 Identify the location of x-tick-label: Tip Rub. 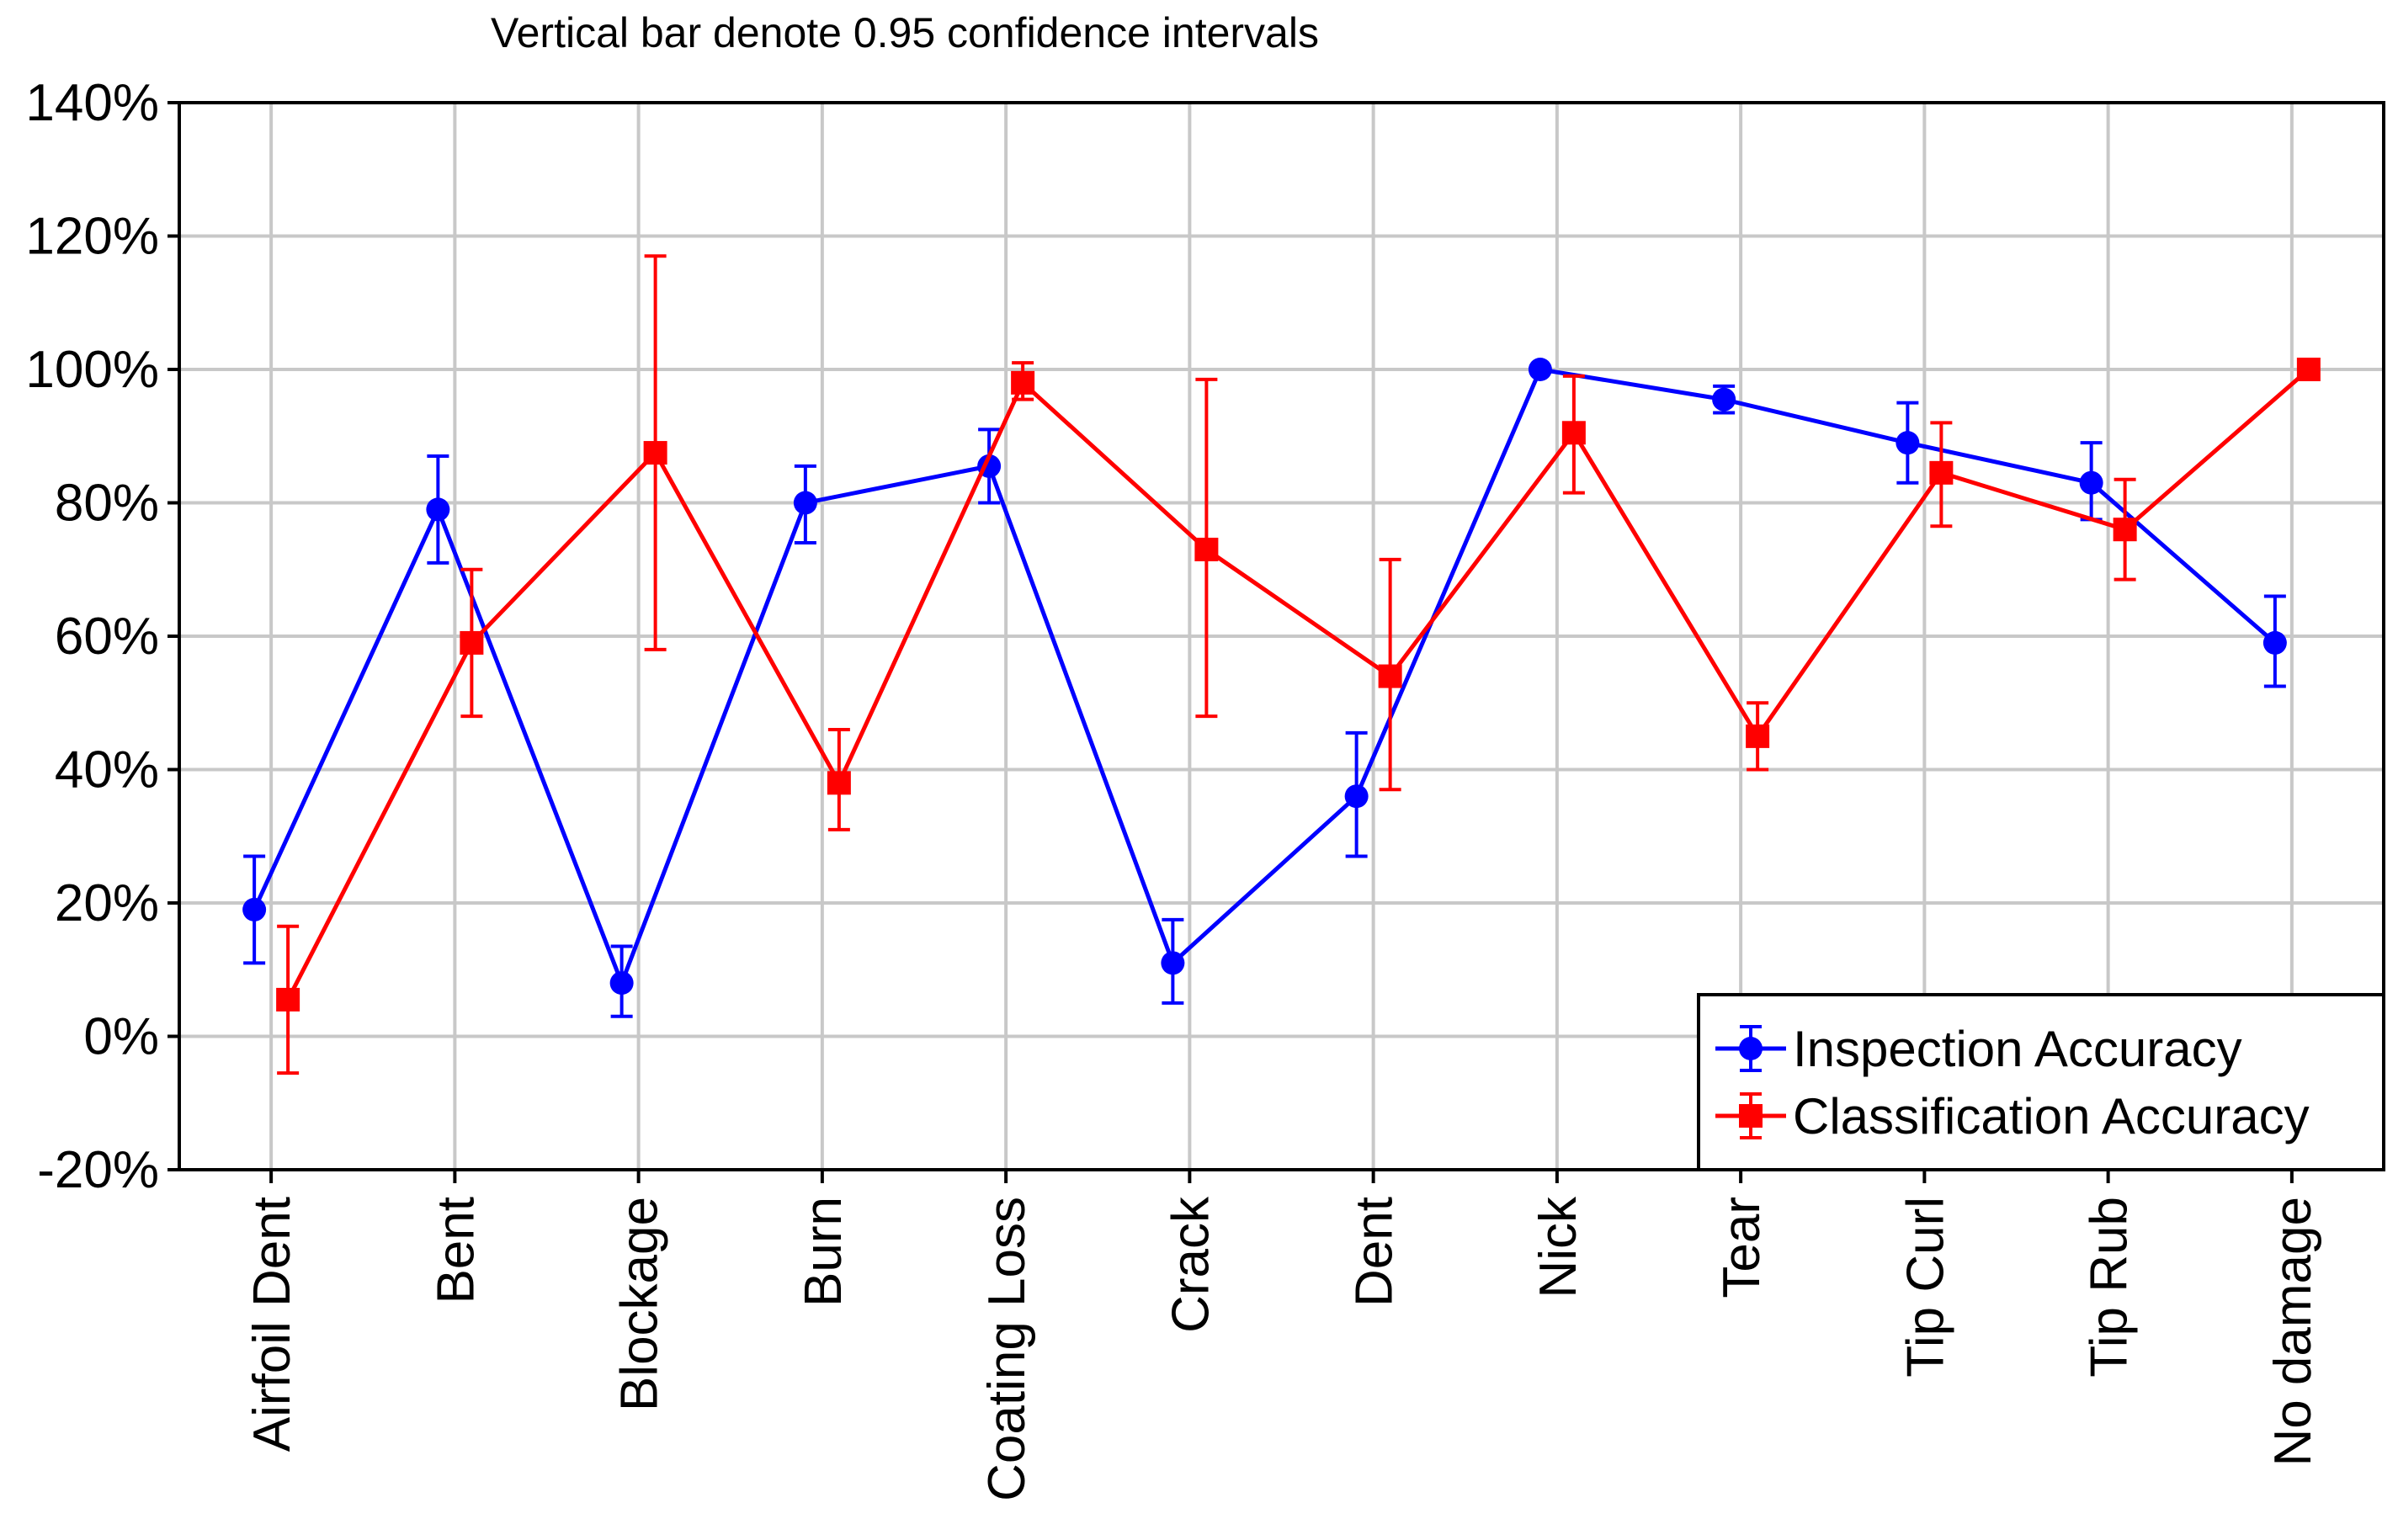
(2110, 1287).